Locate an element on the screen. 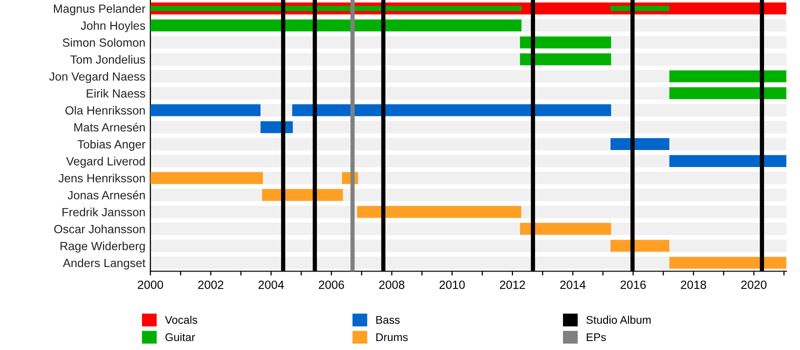 The image size is (800, 350). x-tick-label: 2018 is located at coordinates (693, 284).